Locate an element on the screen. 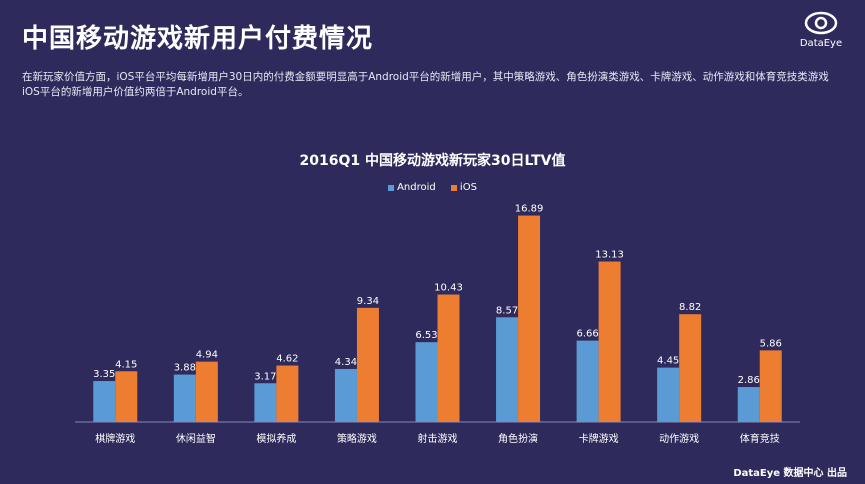 The height and width of the screenshot is (484, 865). legend-item-android: Android is located at coordinates (412, 187).